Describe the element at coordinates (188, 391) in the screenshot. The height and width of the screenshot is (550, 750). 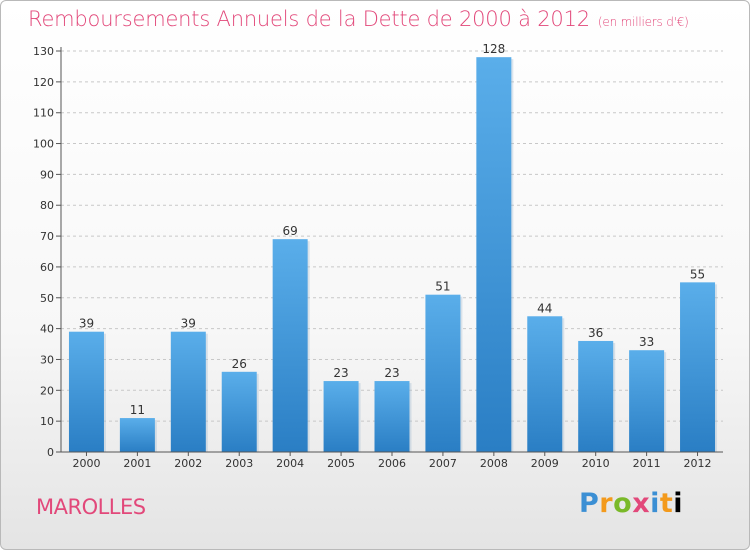
I see `bar-2002` at that location.